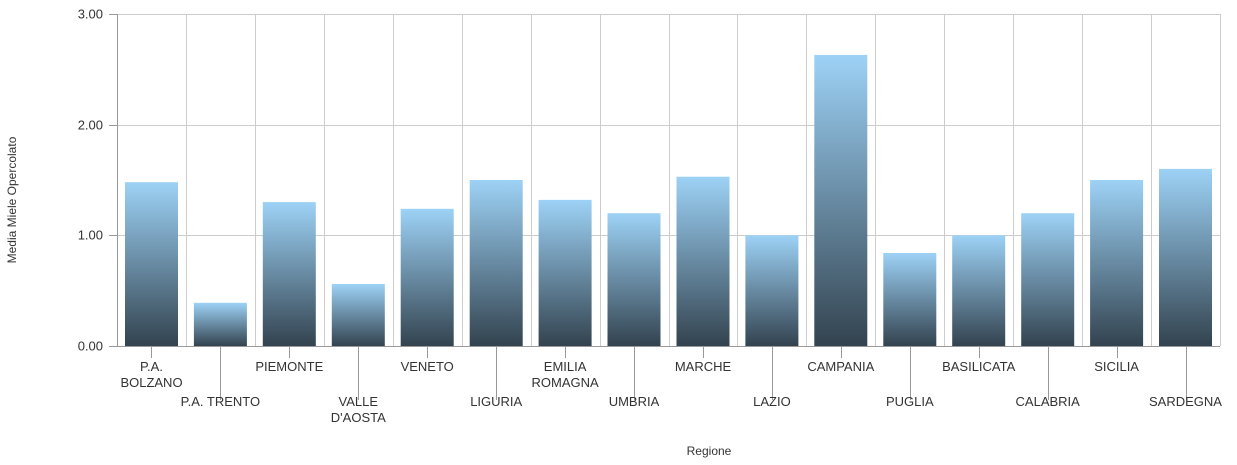 The image size is (1237, 465). What do you see at coordinates (90, 14) in the screenshot?
I see `y-tick-label: 3.00` at bounding box center [90, 14].